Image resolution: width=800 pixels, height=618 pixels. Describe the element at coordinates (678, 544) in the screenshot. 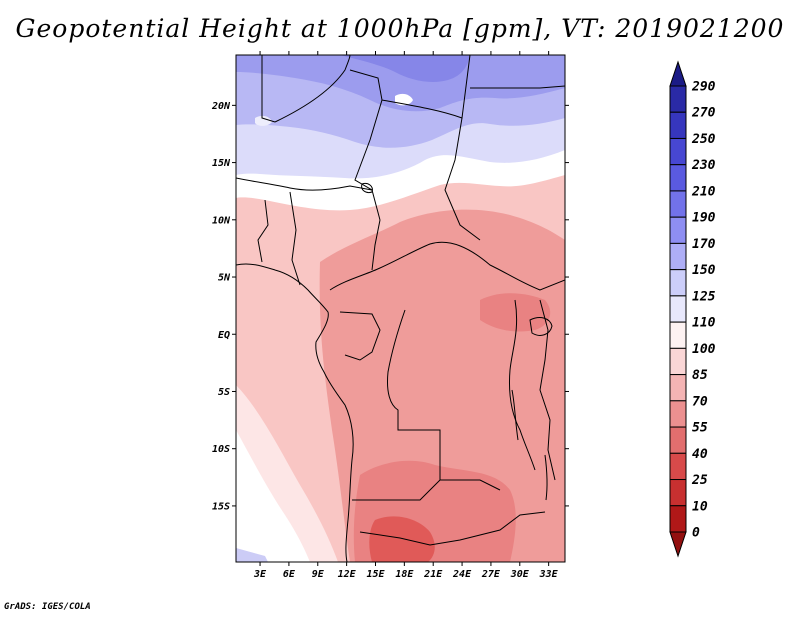

I see `colorbar-bottom-triangle` at that location.